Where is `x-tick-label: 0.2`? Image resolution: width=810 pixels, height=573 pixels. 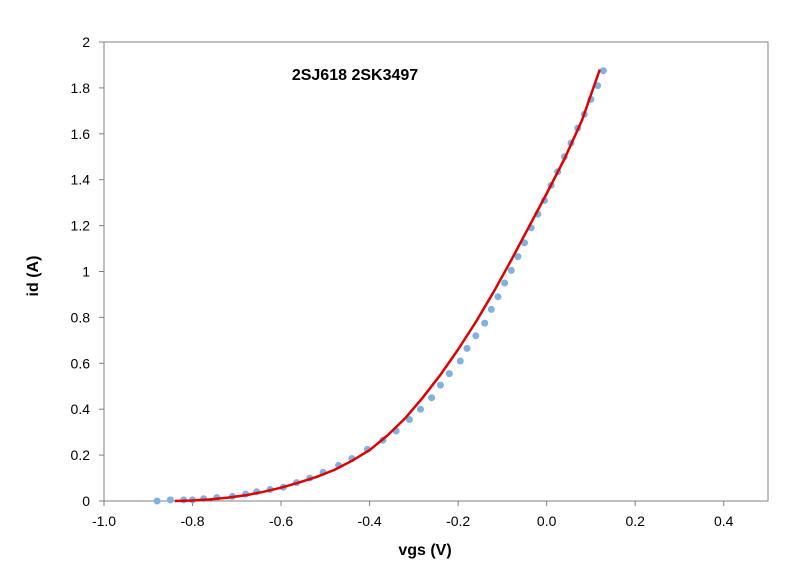
x-tick-label: 0.2 is located at coordinates (635, 521).